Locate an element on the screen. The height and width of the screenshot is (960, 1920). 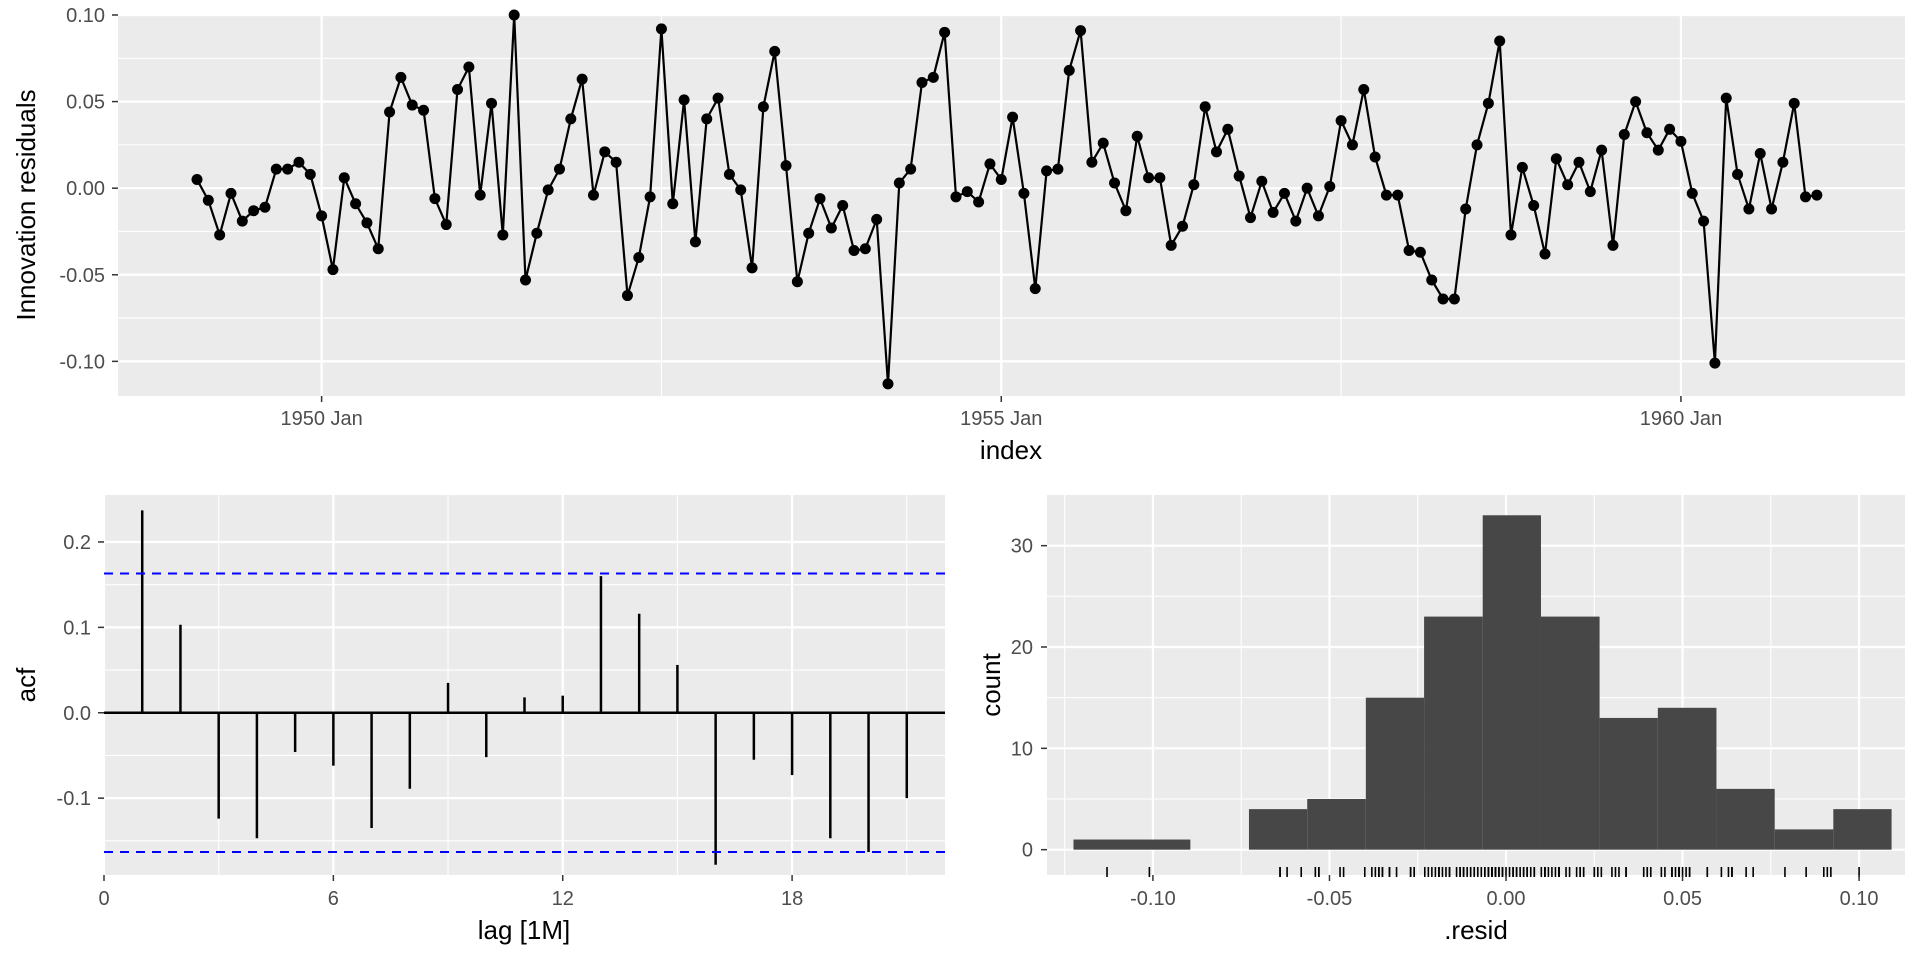
x-tick-label: 18 is located at coordinates (792, 899).